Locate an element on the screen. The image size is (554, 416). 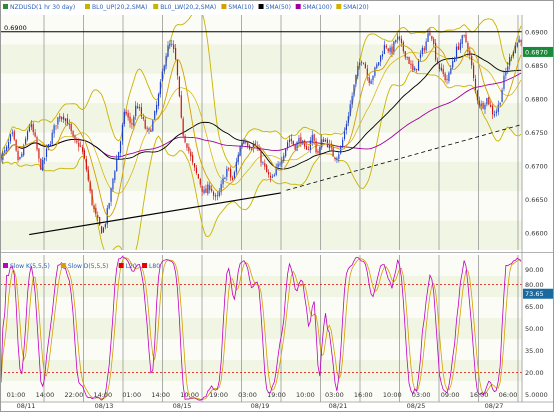
support-trendline is located at coordinates (155, 214).